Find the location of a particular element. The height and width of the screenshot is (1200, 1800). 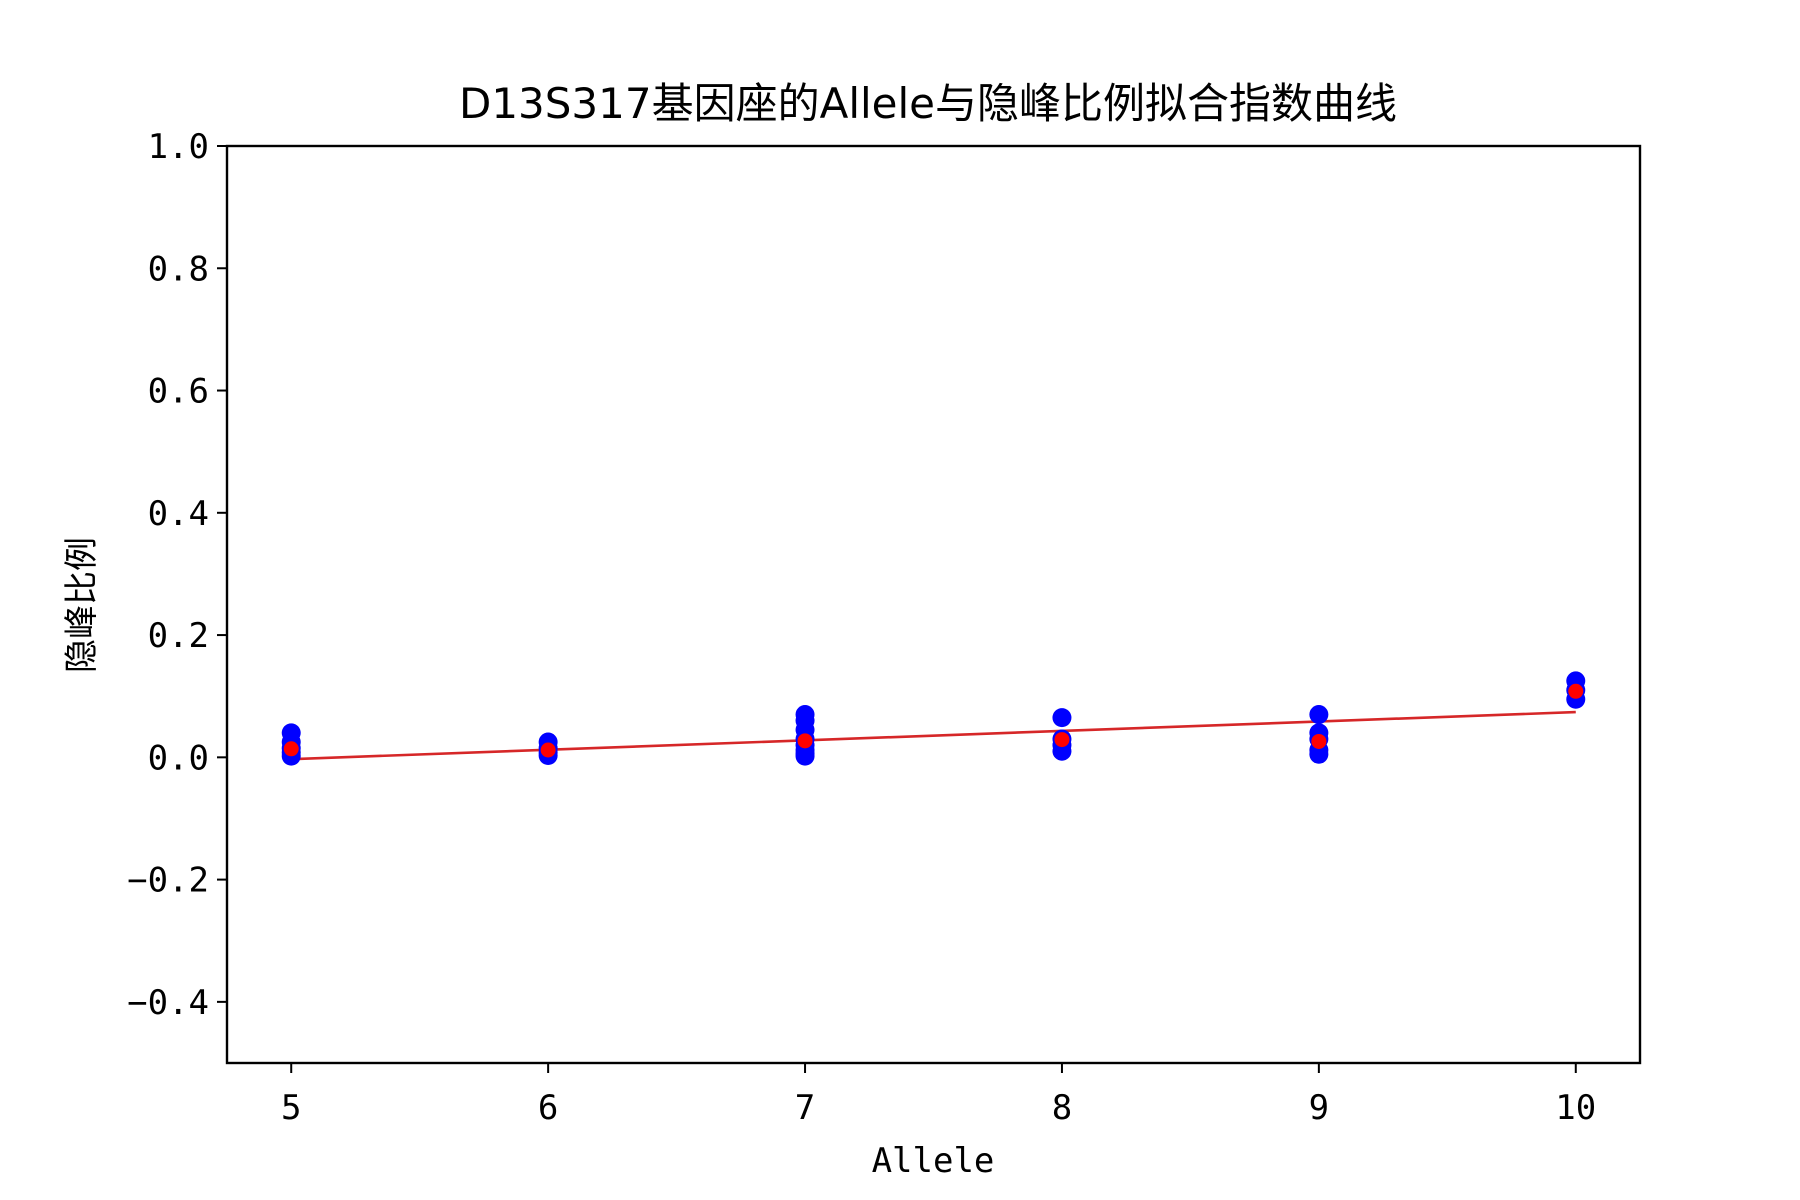

y-tick-label: 0.6 is located at coordinates (178, 392).